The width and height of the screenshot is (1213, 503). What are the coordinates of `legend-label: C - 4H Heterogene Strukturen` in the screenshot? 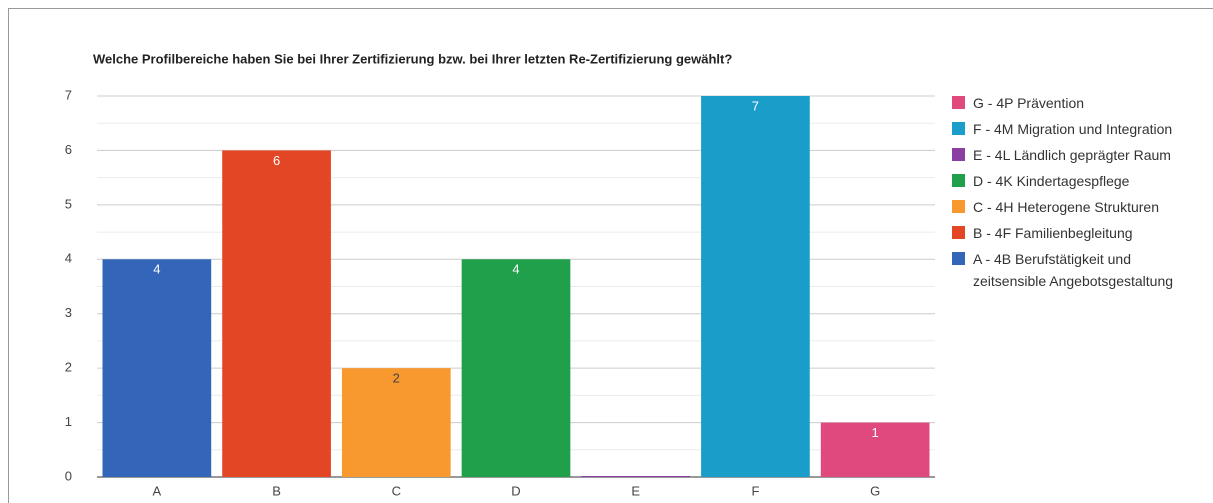 It's located at (1066, 207).